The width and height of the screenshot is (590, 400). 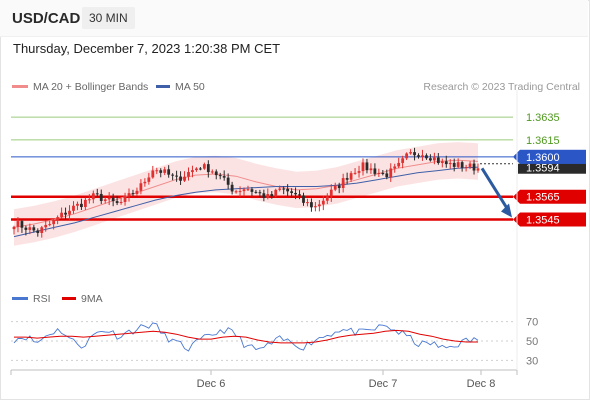 What do you see at coordinates (532, 342) in the screenshot?
I see `rsi-tick-50: 50` at bounding box center [532, 342].